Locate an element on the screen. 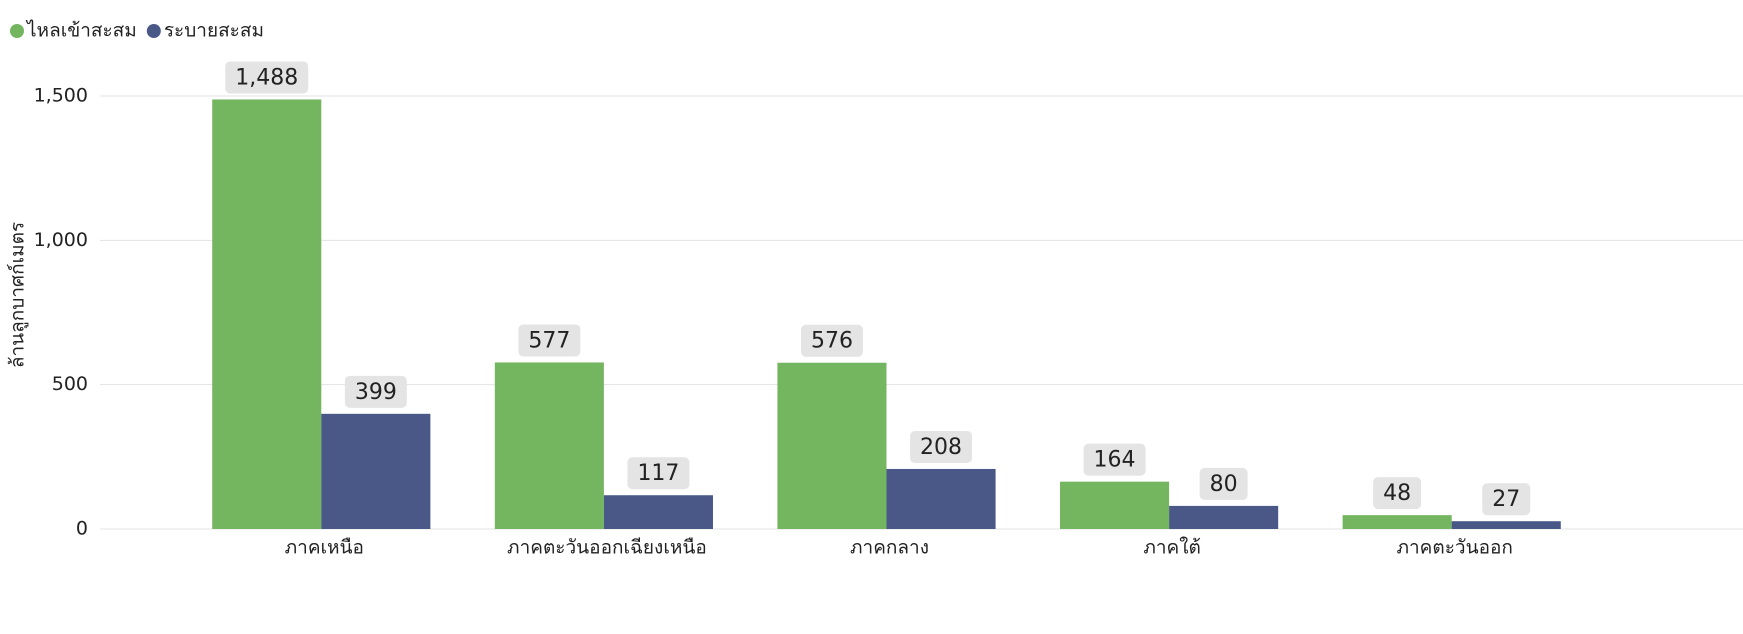  x-tick-label: ภาคใต้ is located at coordinates (1172, 548).